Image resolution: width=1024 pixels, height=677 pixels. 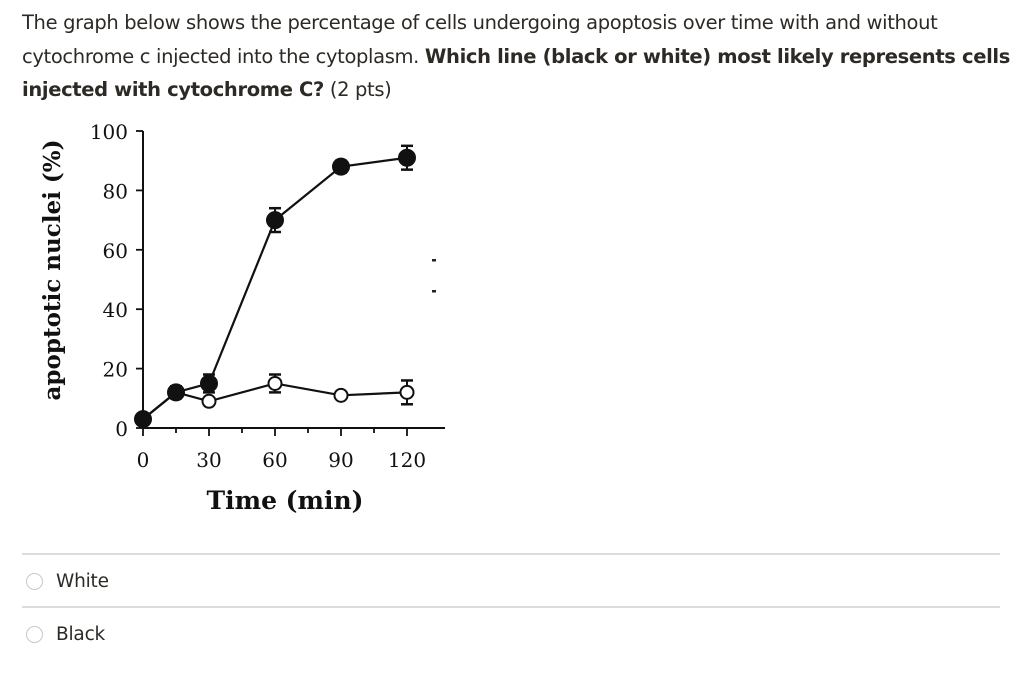 What do you see at coordinates (109, 132) in the screenshot?
I see `y-tick-label: 100` at bounding box center [109, 132].